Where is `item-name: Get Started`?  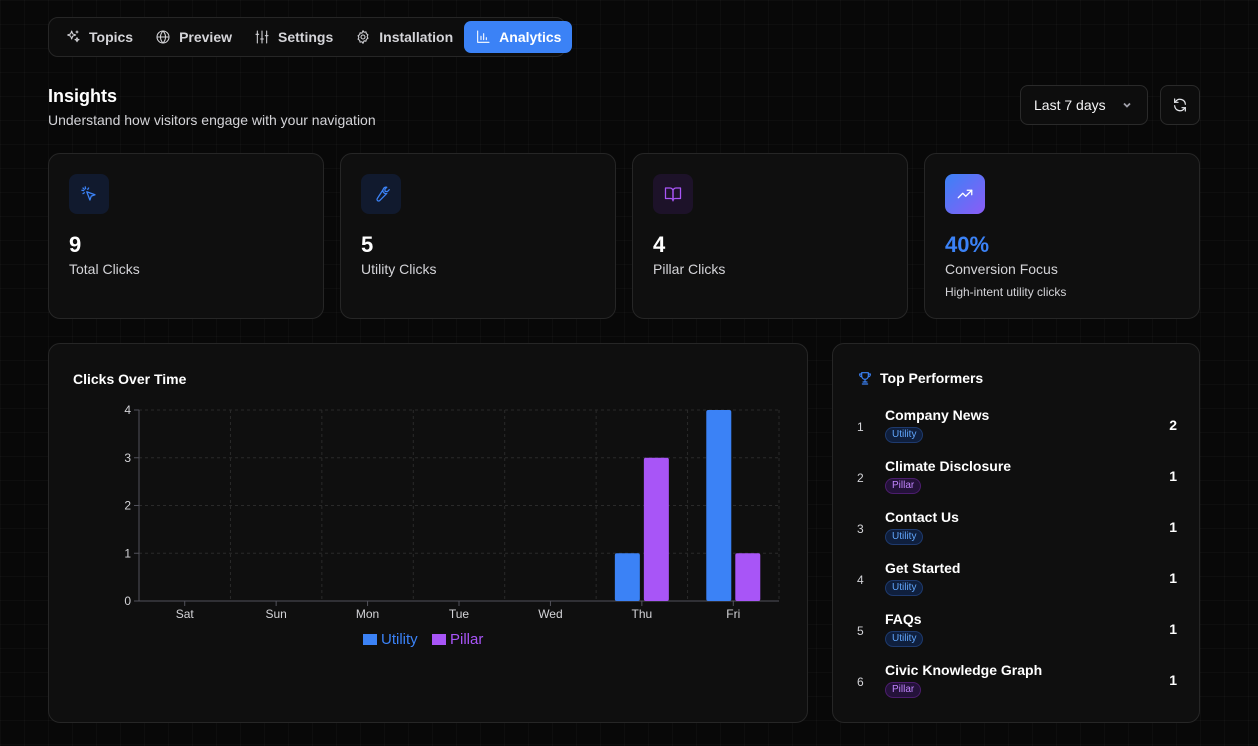 item-name: Get Started is located at coordinates (923, 568).